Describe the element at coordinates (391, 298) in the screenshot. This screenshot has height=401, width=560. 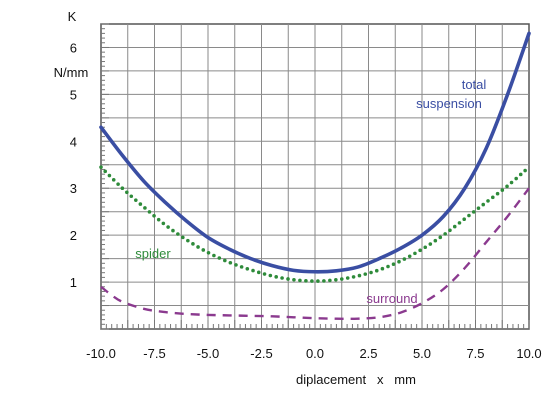
I see `series-label-surround: surround` at that location.